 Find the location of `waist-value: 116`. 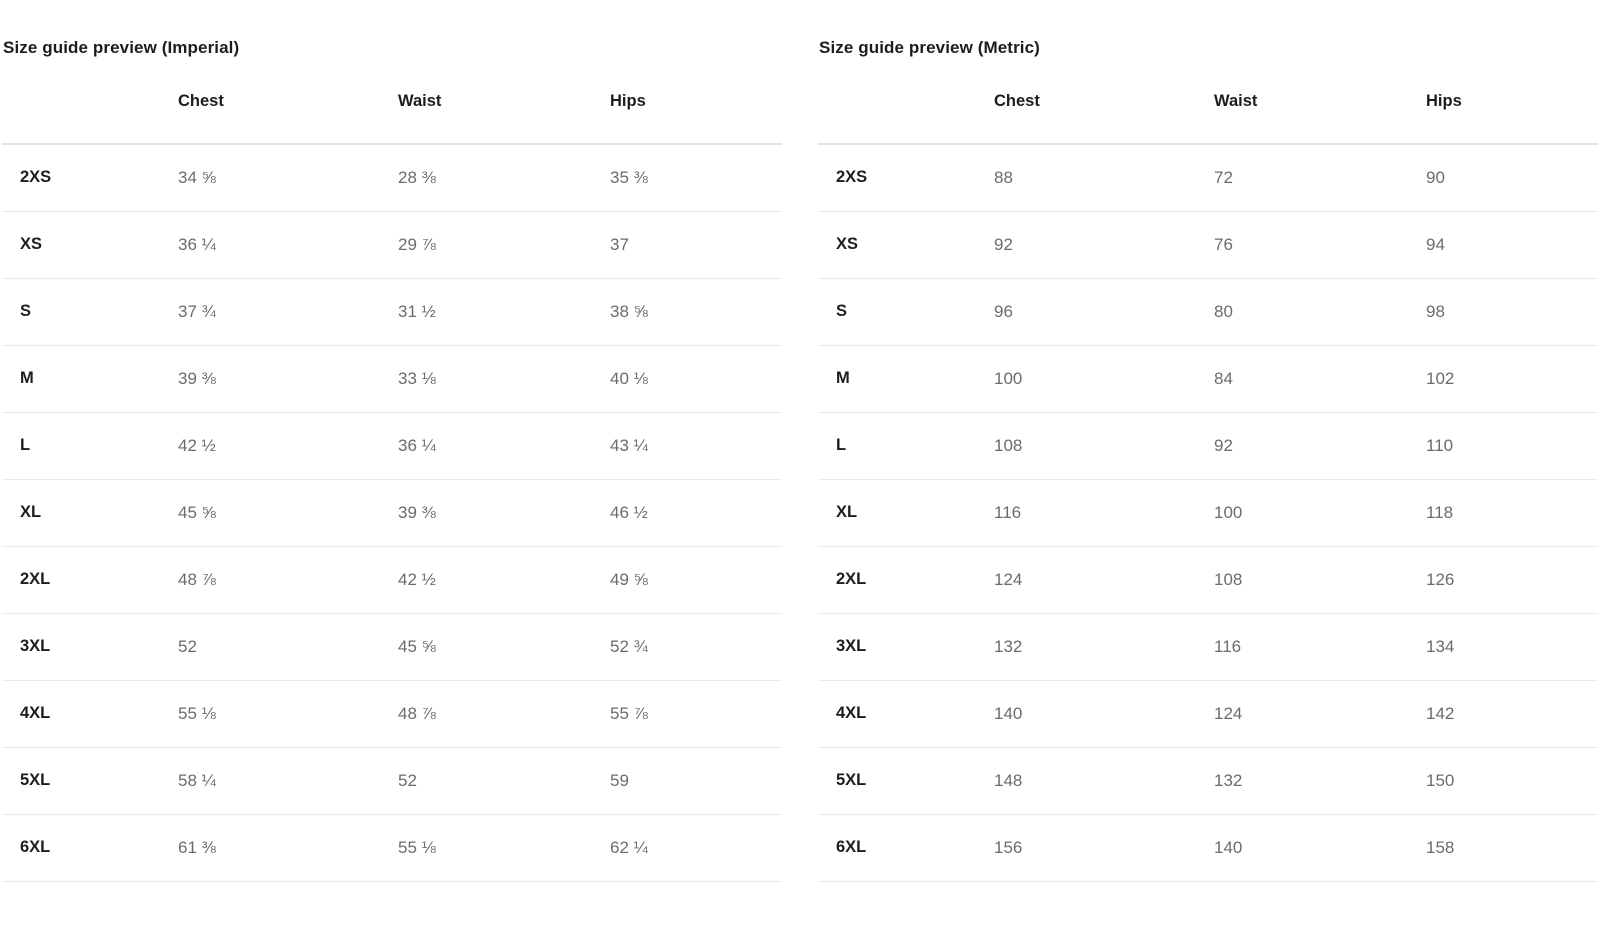

waist-value: 116 is located at coordinates (1320, 647).